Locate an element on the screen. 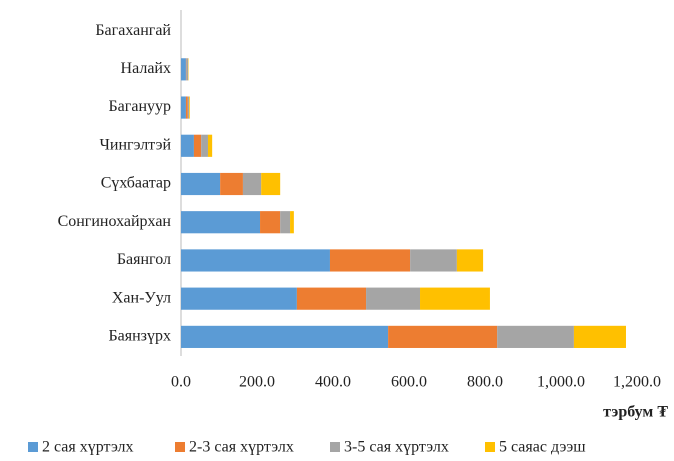 The image size is (674, 461). legend-label: 2-3 сая хүртэлх is located at coordinates (241, 447).